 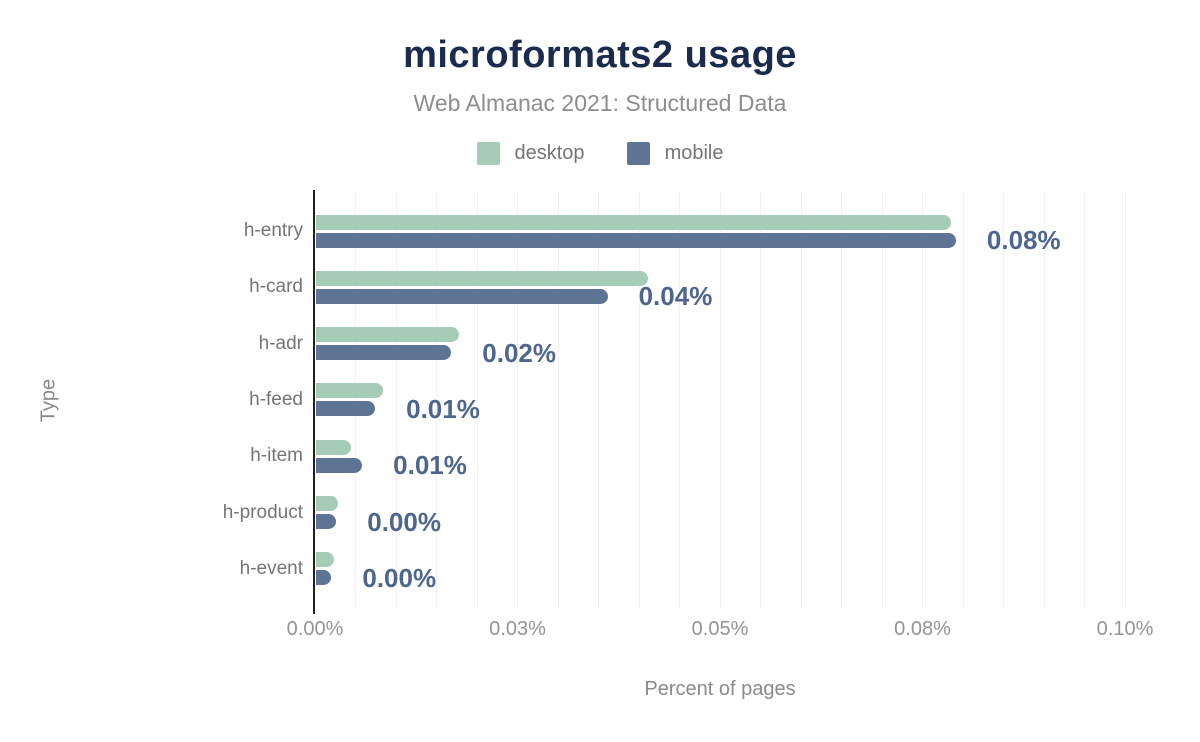 What do you see at coordinates (1125, 629) in the screenshot?
I see `x-tick-label: 0.10%` at bounding box center [1125, 629].